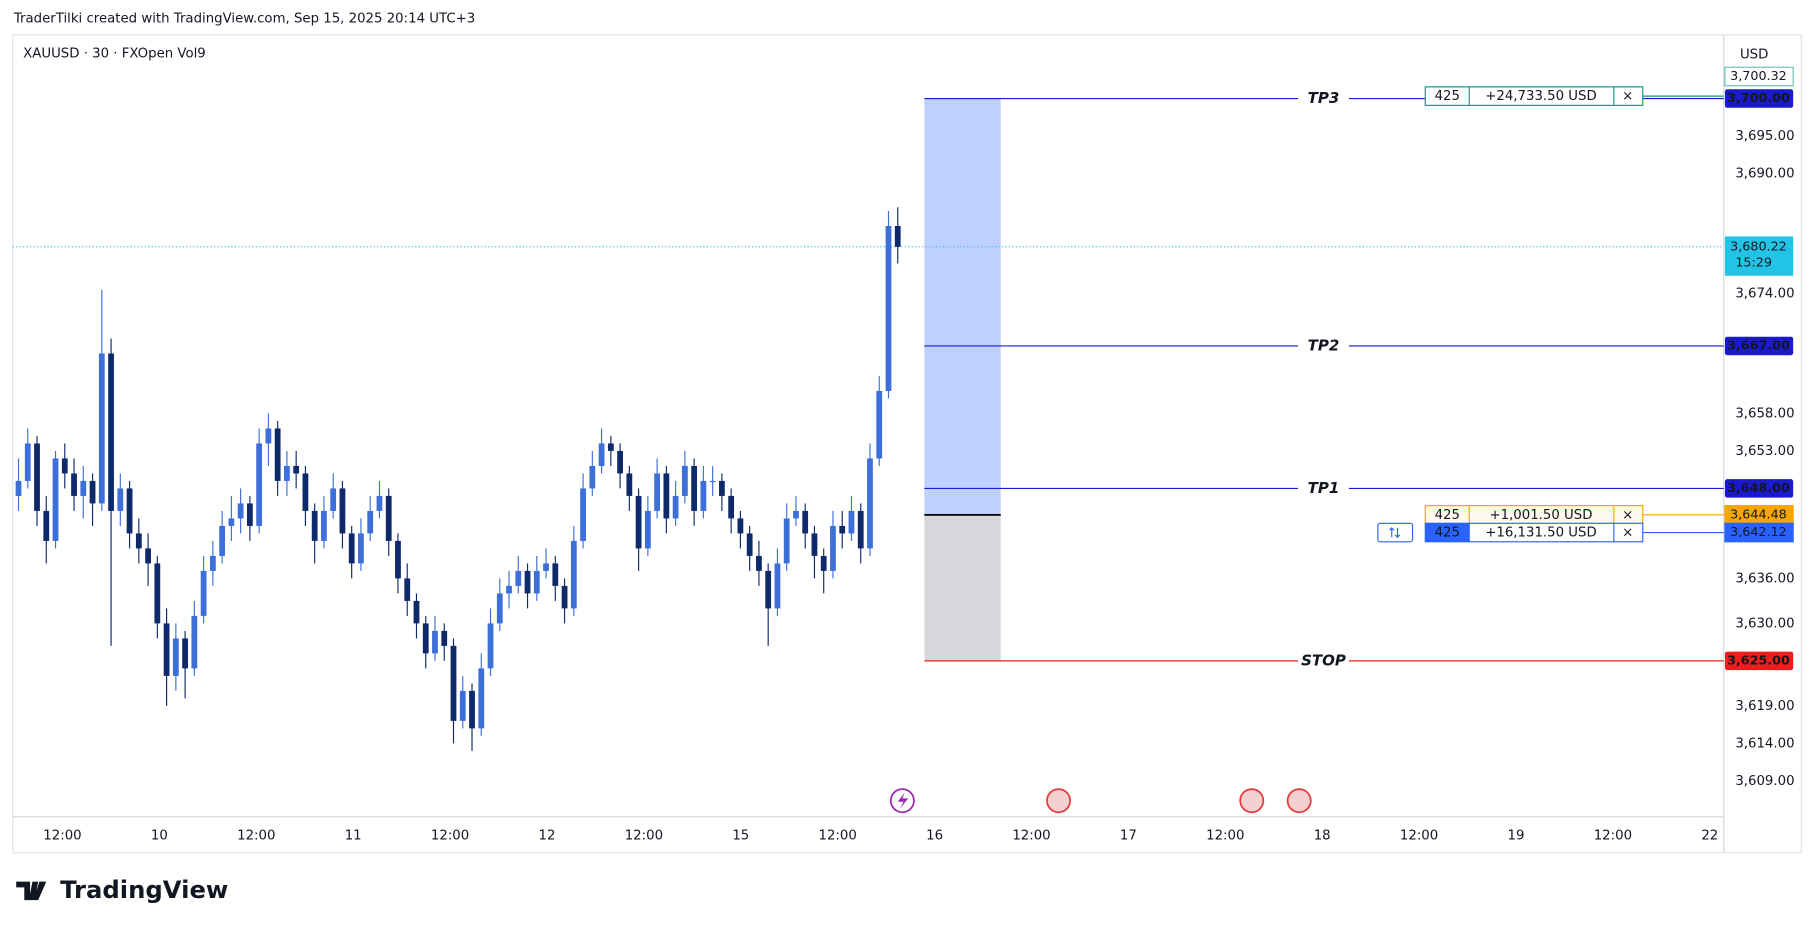 The image size is (1814, 928). I want to click on order-price-label: 3,642.12, so click(1758, 531).